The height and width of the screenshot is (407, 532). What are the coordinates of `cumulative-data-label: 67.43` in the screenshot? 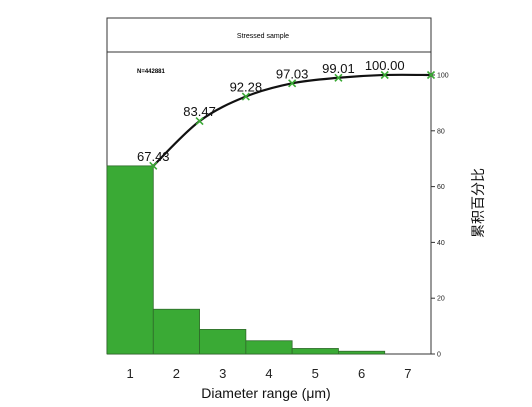 It's located at (153, 156).